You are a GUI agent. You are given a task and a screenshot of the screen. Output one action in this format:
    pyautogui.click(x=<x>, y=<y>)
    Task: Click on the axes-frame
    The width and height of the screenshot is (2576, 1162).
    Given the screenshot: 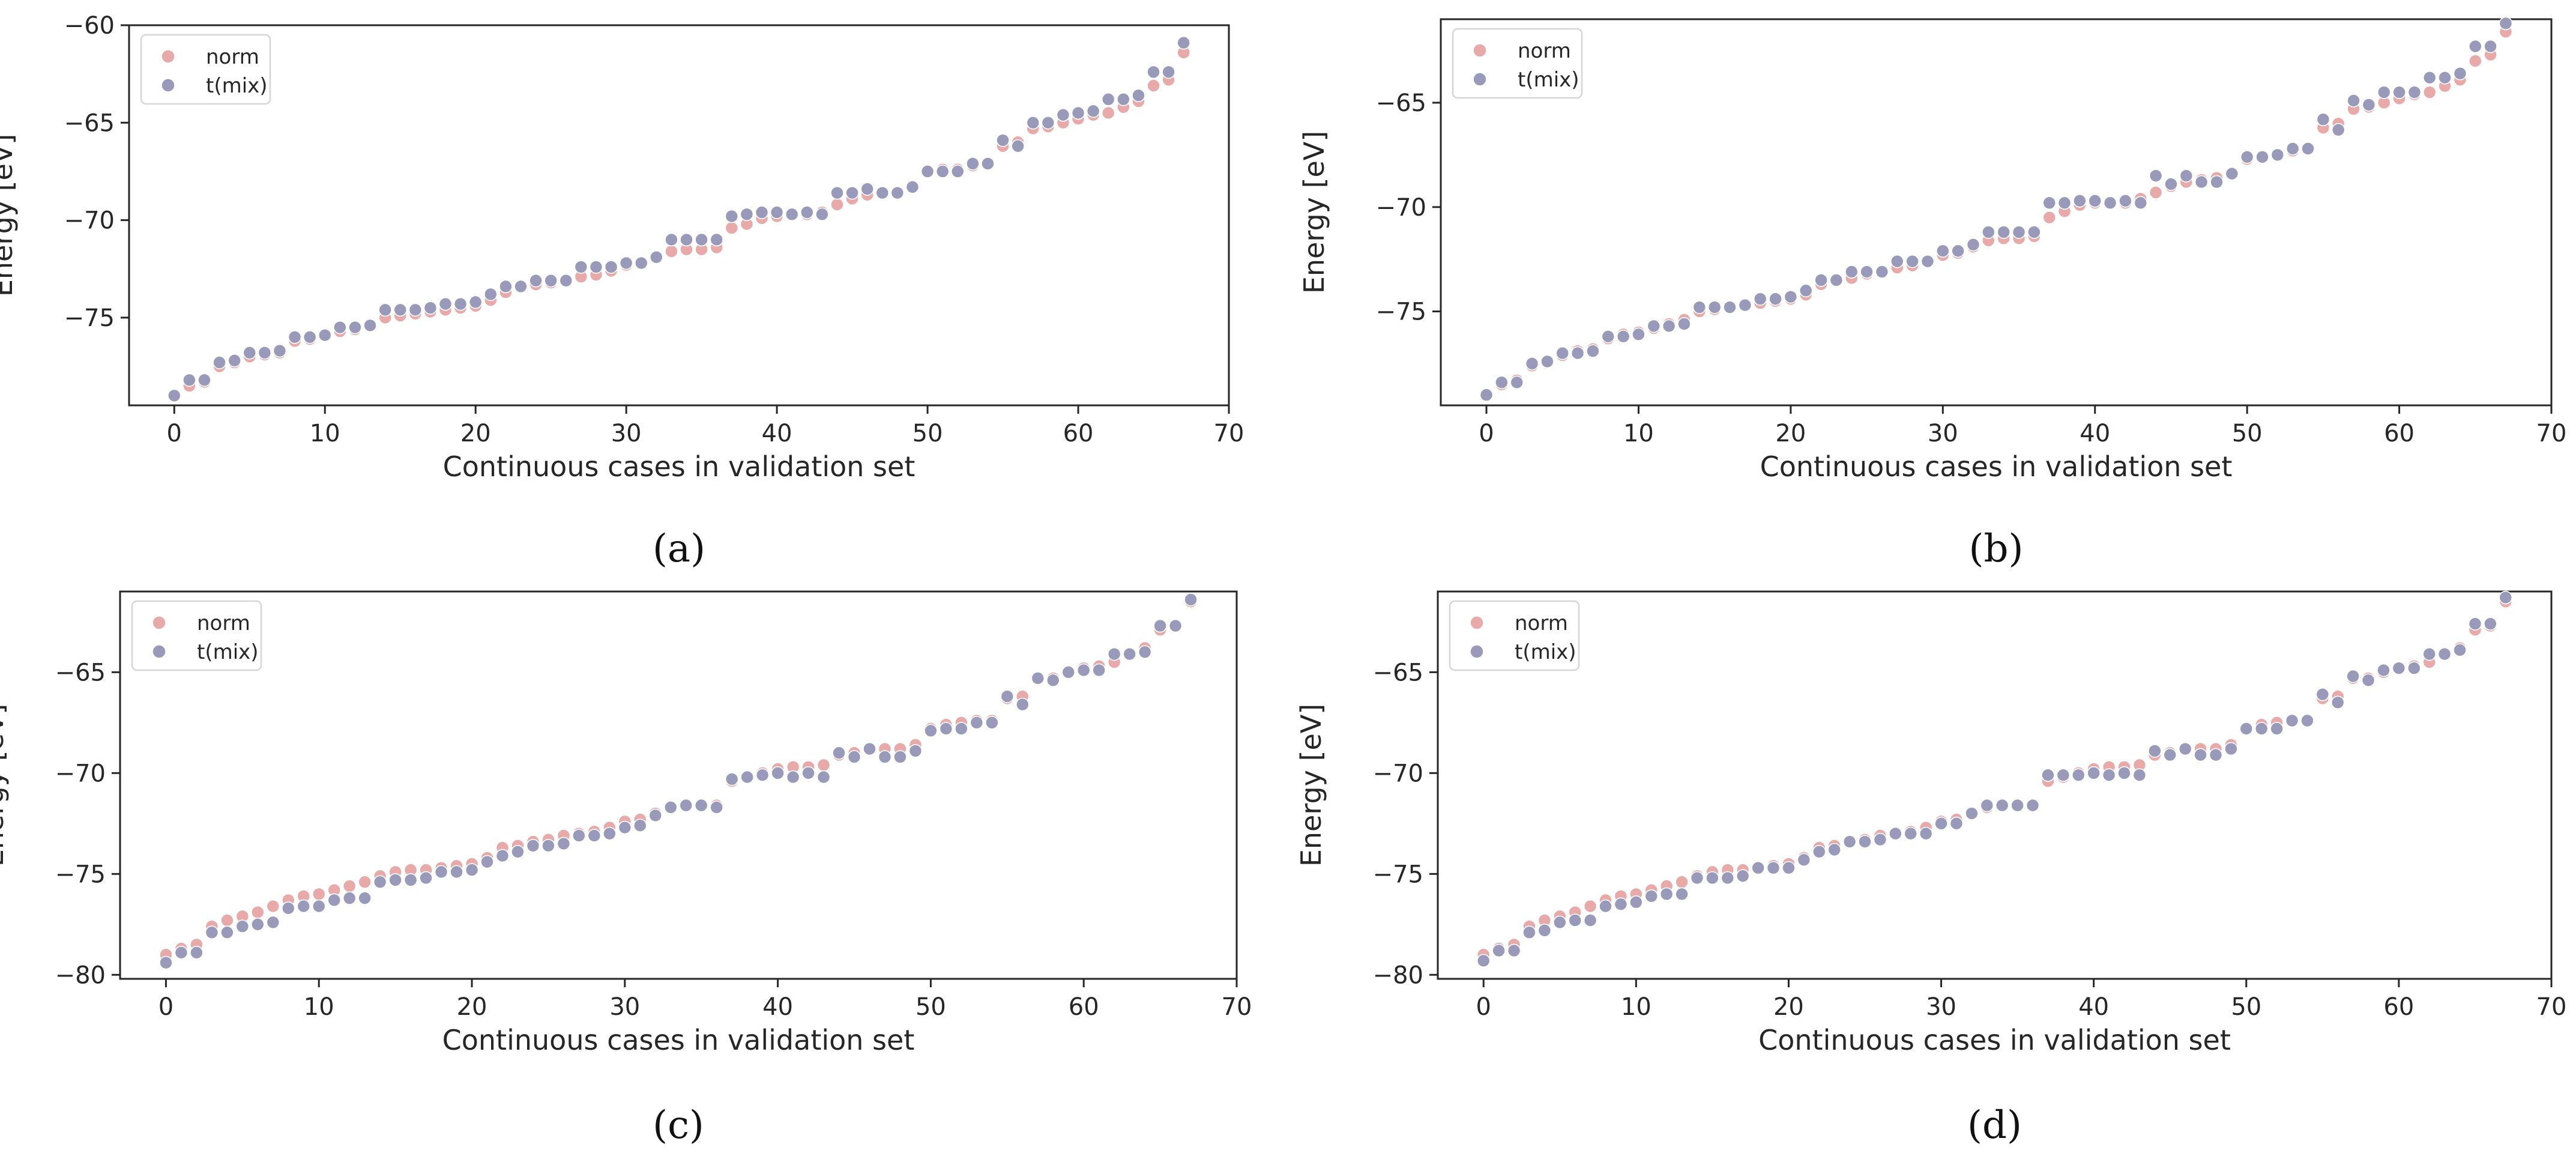 What is the action you would take?
    pyautogui.click(x=1995, y=785)
    